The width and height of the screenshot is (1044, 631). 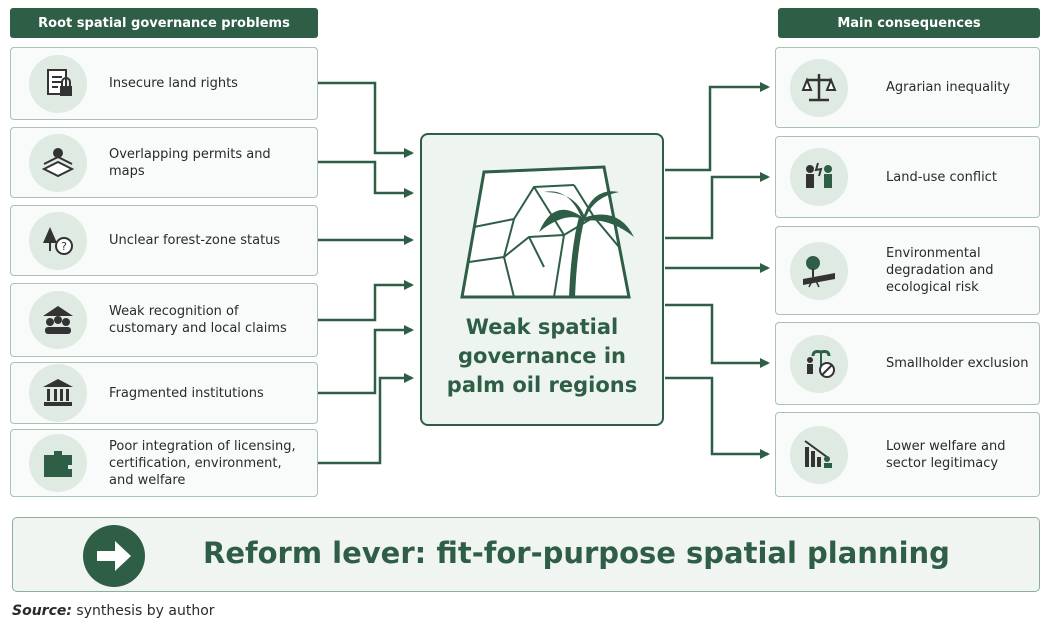 I want to click on problem-box: Fragmented institutions, so click(x=164, y=393).